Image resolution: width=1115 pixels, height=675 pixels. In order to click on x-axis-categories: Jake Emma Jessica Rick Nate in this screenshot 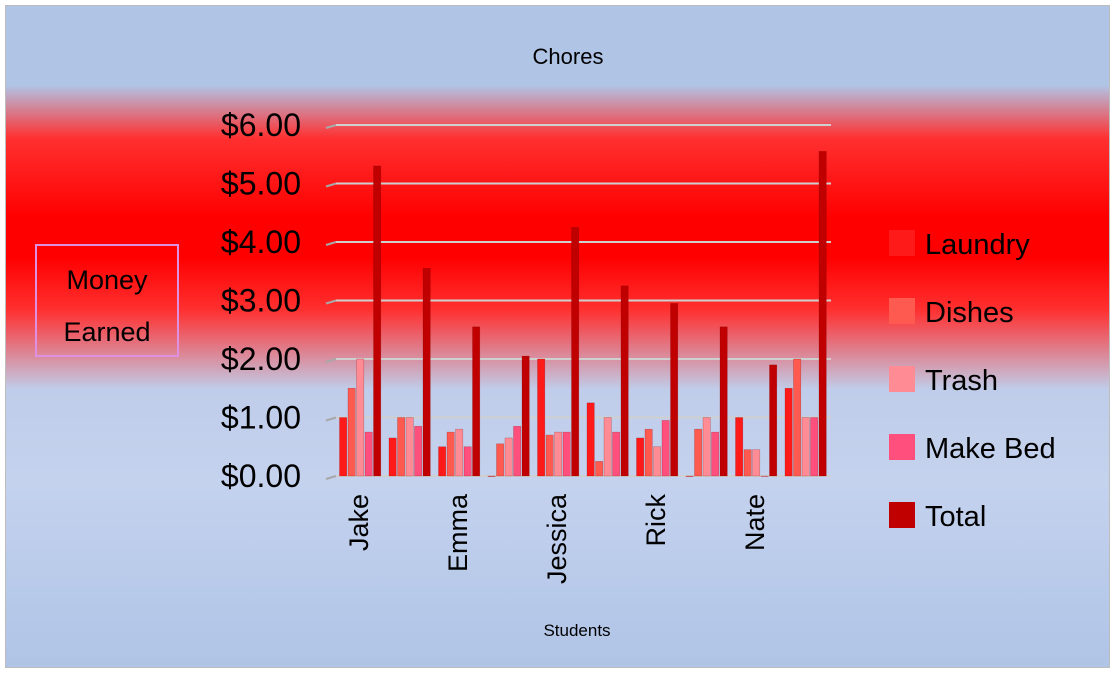, I will do `click(557, 538)`.